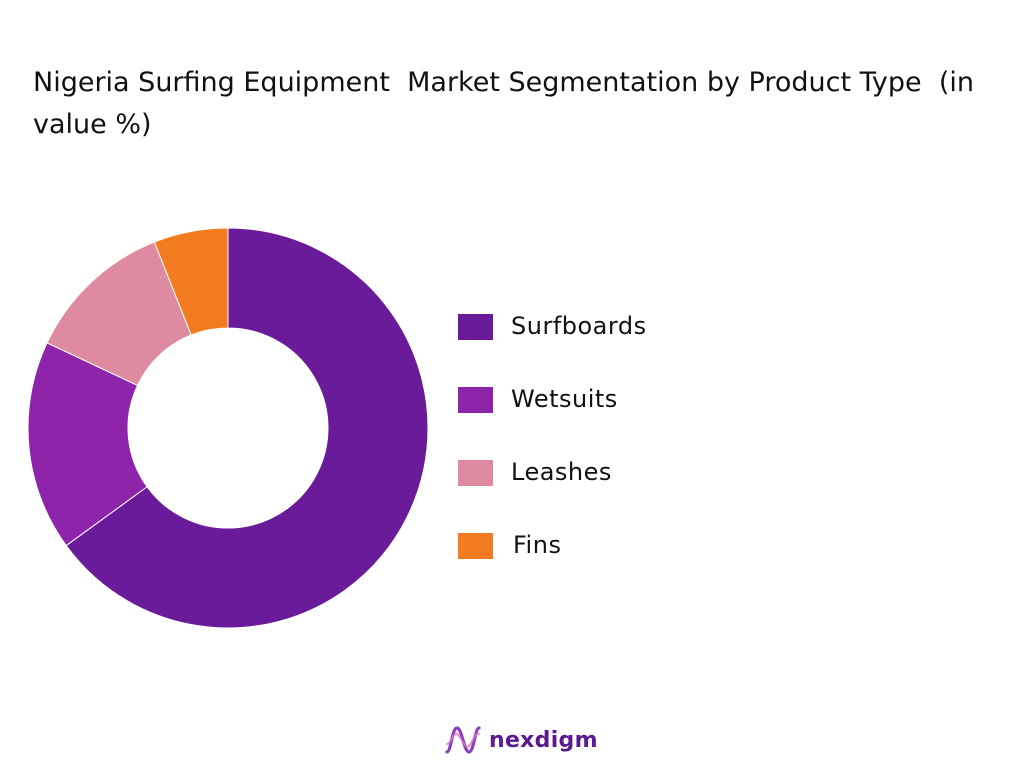 The height and width of the screenshot is (768, 1024). I want to click on donut-slice-wetsuits, so click(87, 444).